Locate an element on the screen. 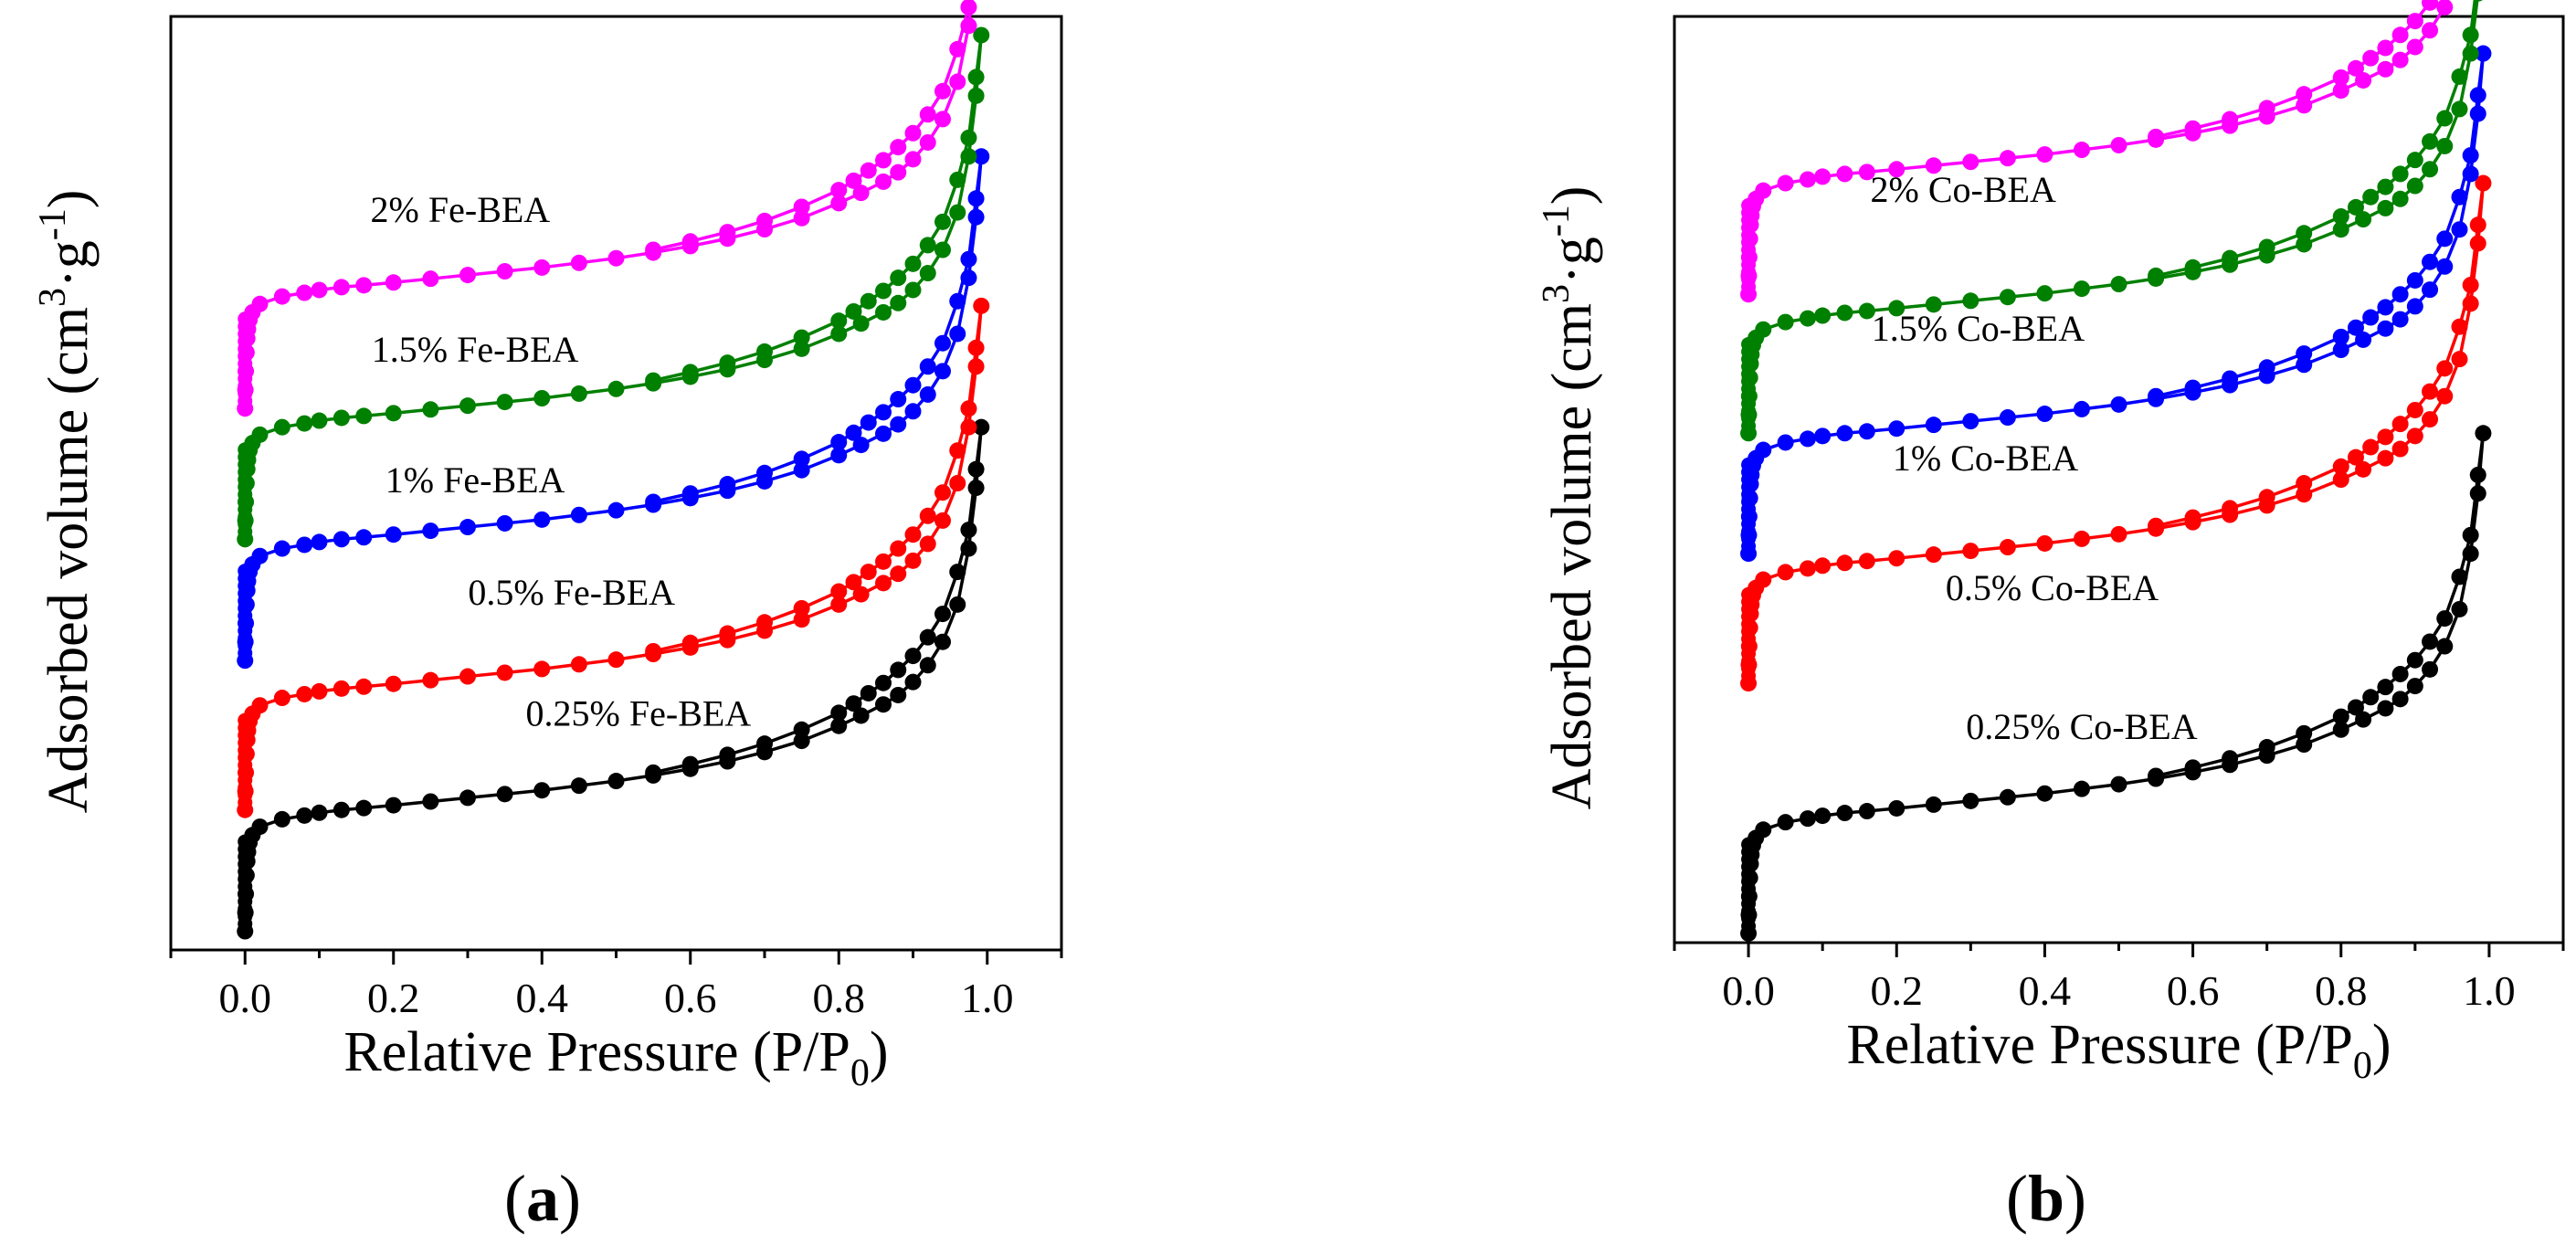  panel-letter: (a) is located at coordinates (542, 1198).